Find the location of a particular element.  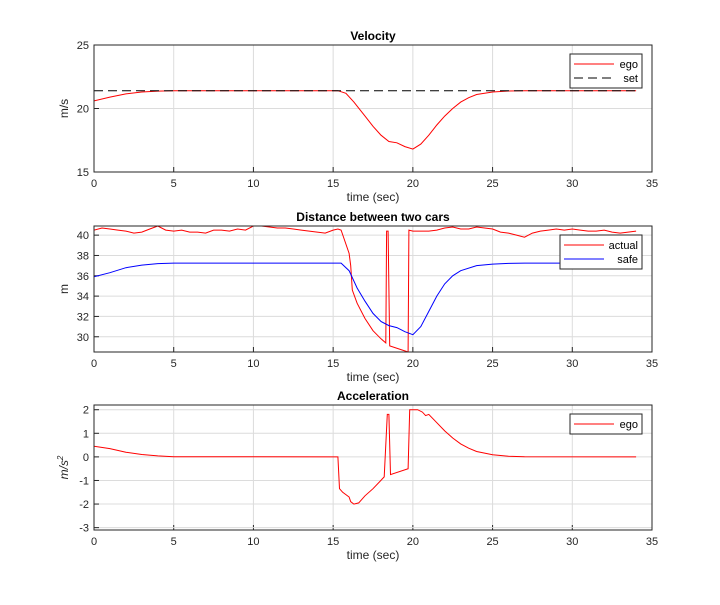

y-tick-label: -2 is located at coordinates (84, 505).